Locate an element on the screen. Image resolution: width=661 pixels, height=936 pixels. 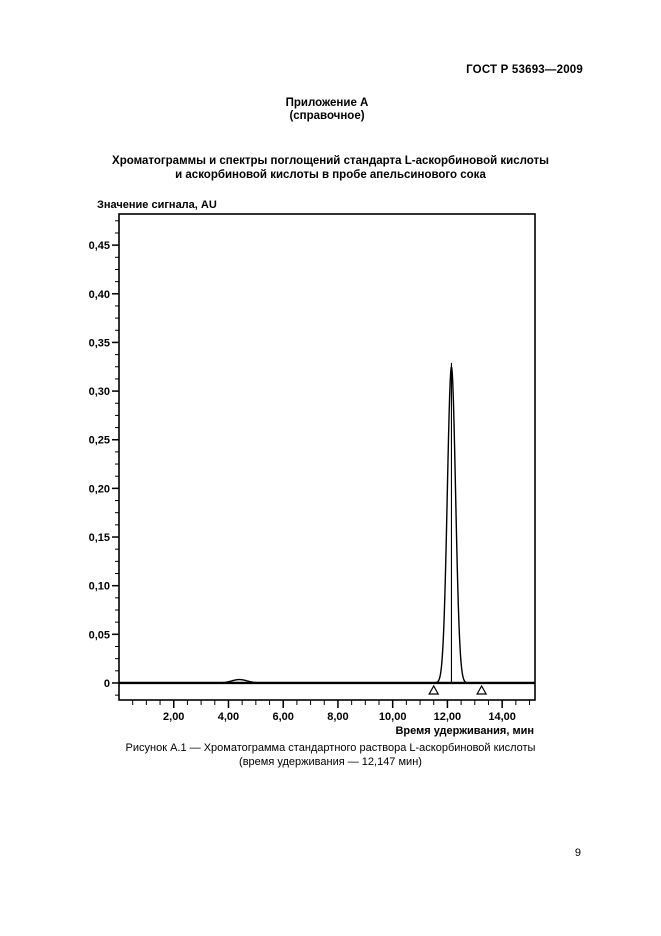
x-axis-tick-label: 8,00 is located at coordinates (337, 717).